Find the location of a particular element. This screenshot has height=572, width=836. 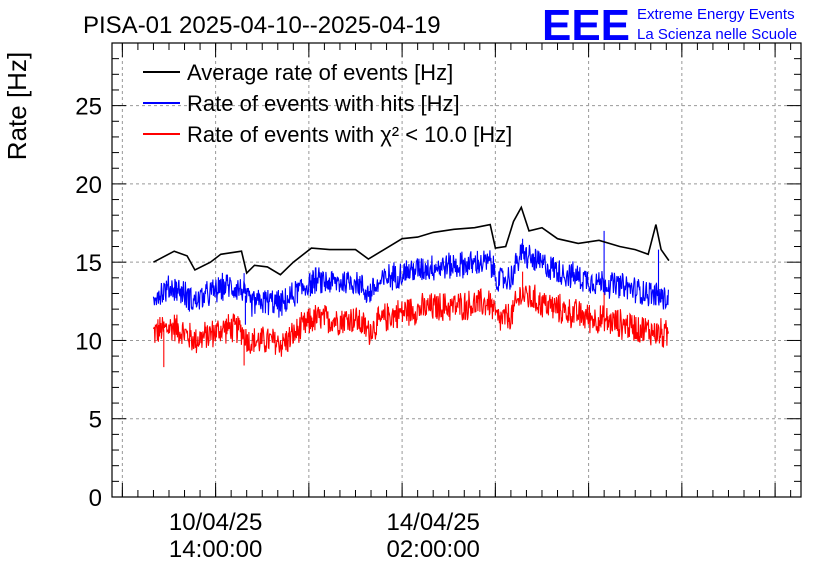

legend-item-chi2: Rate of events with χ² < 10.0 [Hz] is located at coordinates (327, 134).